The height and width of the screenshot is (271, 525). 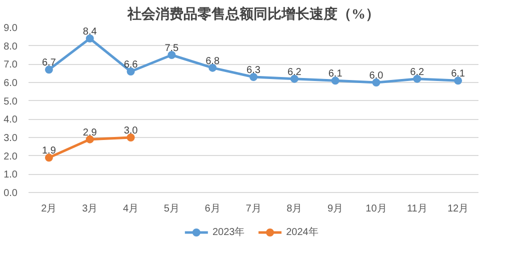 What do you see at coordinates (49, 151) in the screenshot?
I see `data-label: 1.9` at bounding box center [49, 151].